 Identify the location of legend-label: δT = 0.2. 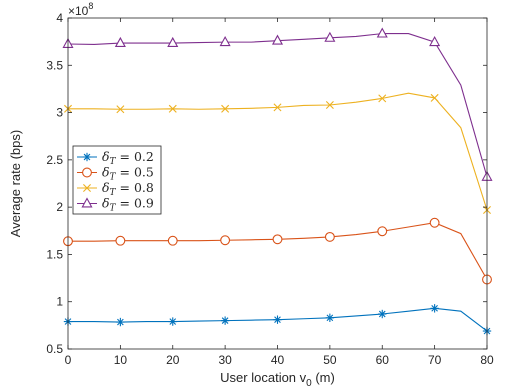
(128, 158).